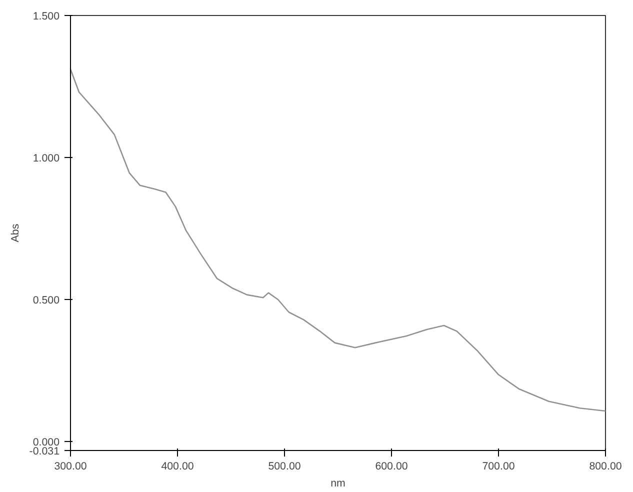 The image size is (633, 492). Describe the element at coordinates (338, 484) in the screenshot. I see `x-axis-title: nm` at that location.